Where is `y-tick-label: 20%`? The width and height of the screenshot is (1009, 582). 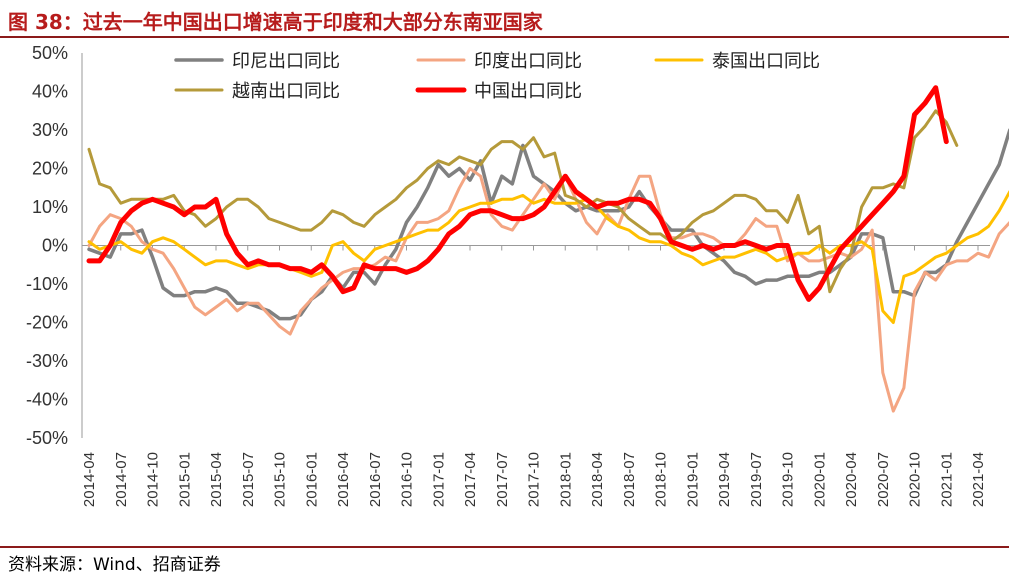 y-tick-label: 20% is located at coordinates (50, 169).